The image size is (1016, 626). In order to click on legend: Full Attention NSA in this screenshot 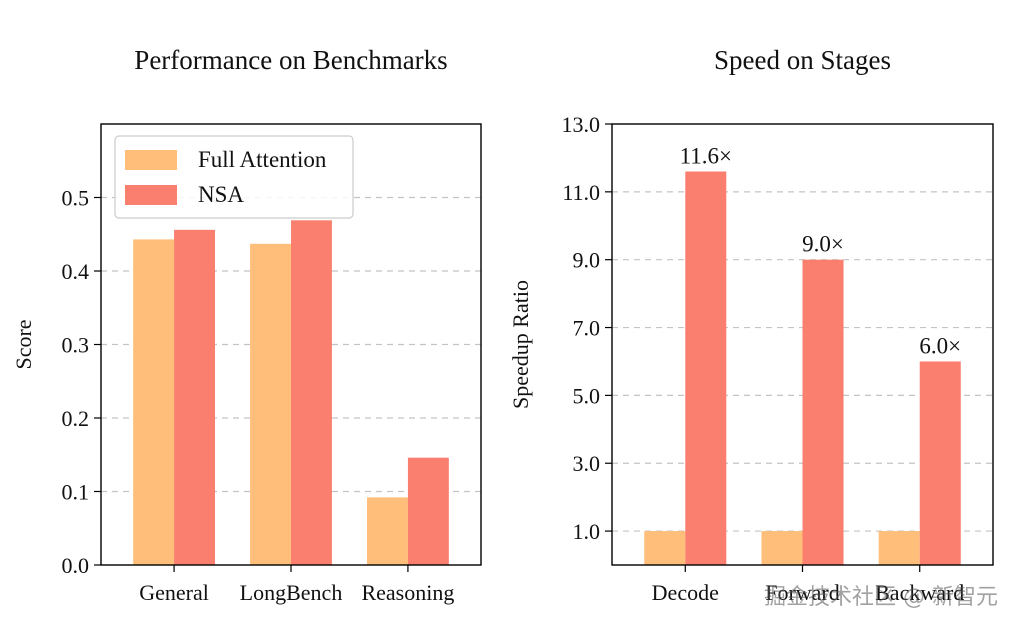, I will do `click(234, 177)`.